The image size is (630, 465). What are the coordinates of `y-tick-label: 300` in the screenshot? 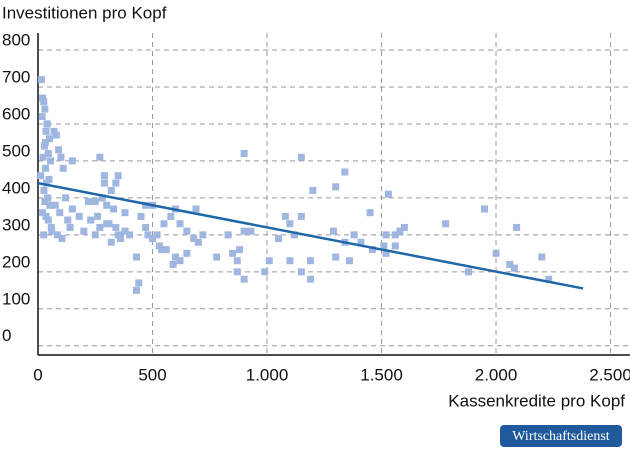 It's located at (16, 224).